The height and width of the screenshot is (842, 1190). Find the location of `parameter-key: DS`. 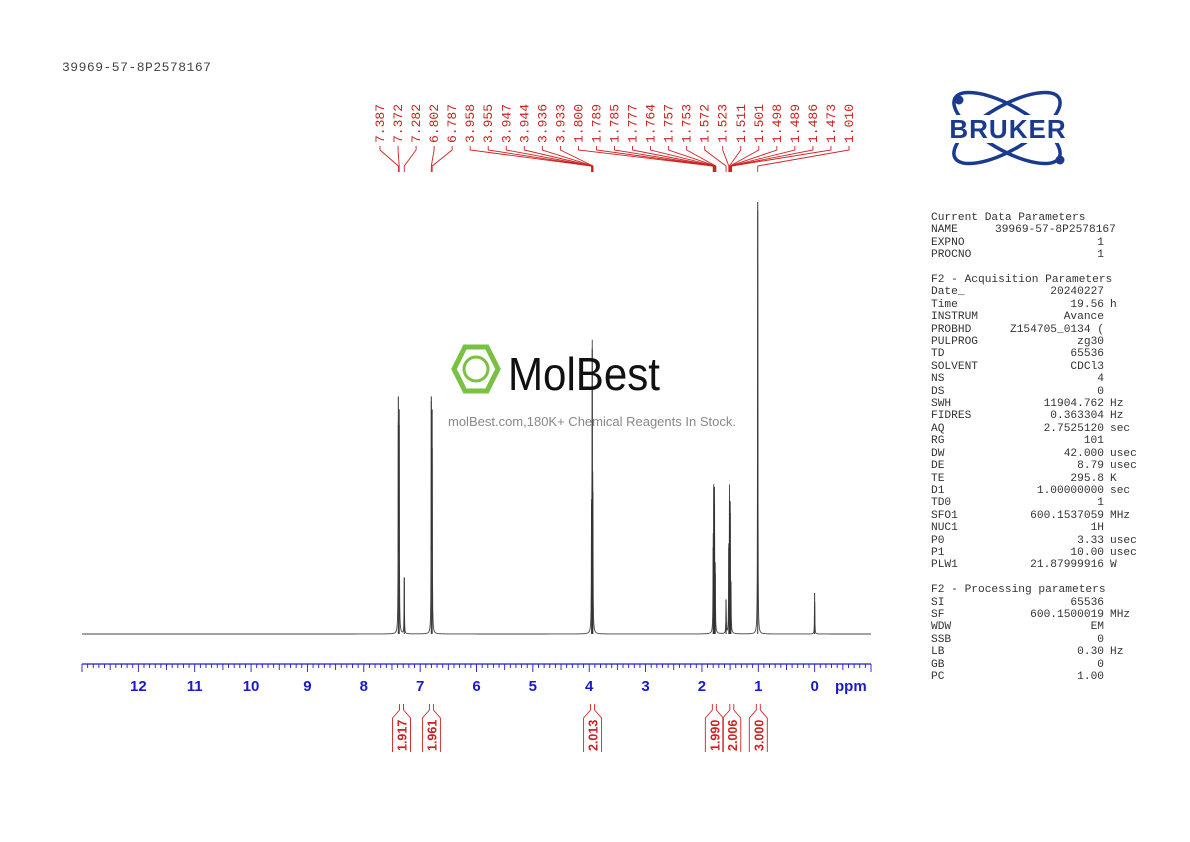

parameter-key: DS is located at coordinates (938, 391).